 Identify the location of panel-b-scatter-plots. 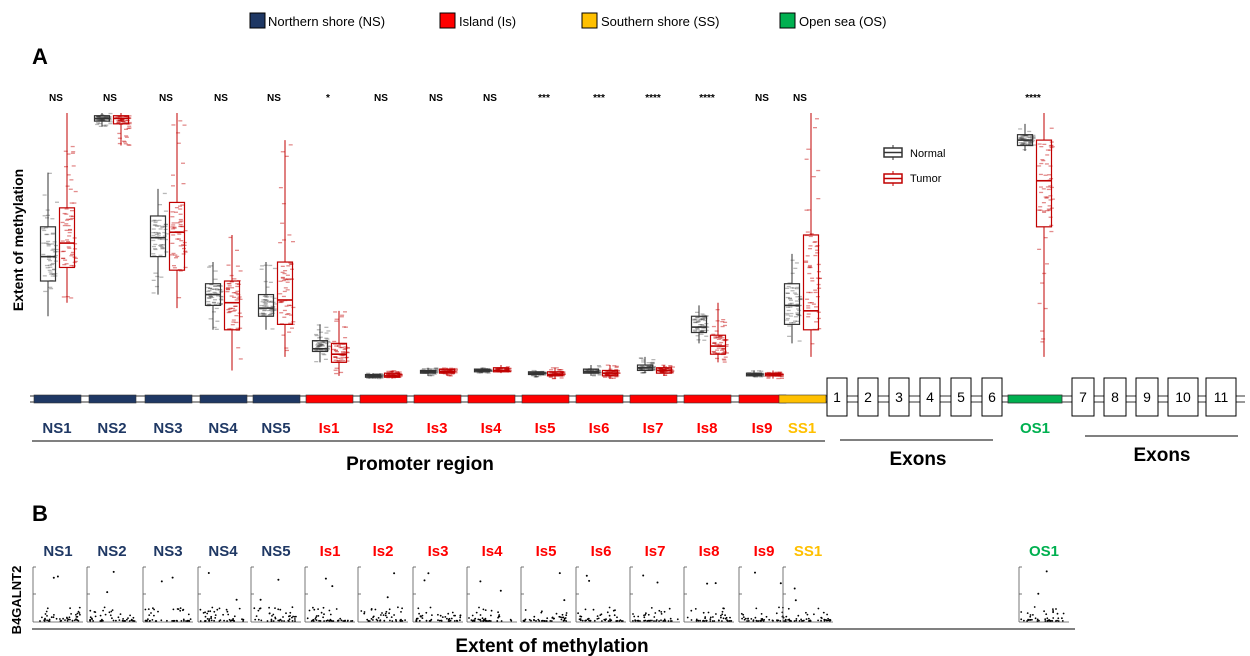
(550, 594).